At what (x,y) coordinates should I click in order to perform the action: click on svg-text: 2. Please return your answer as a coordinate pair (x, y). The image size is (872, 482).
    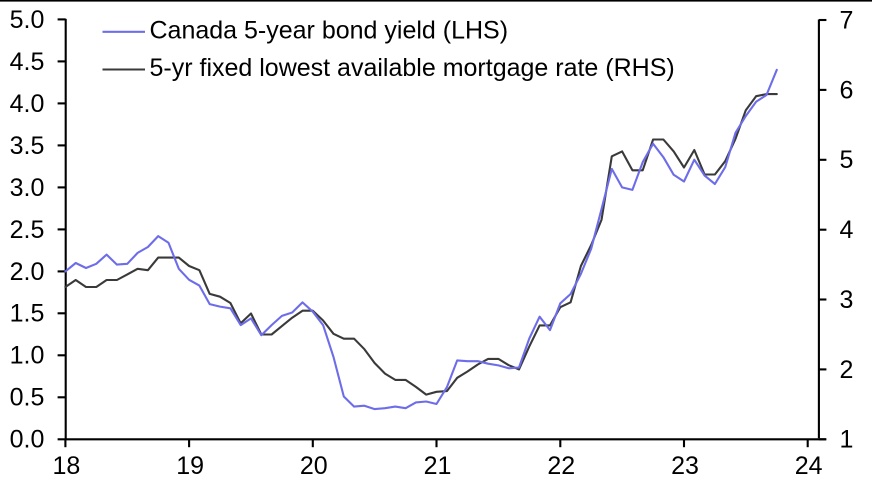
    Looking at the image, I should click on (847, 370).